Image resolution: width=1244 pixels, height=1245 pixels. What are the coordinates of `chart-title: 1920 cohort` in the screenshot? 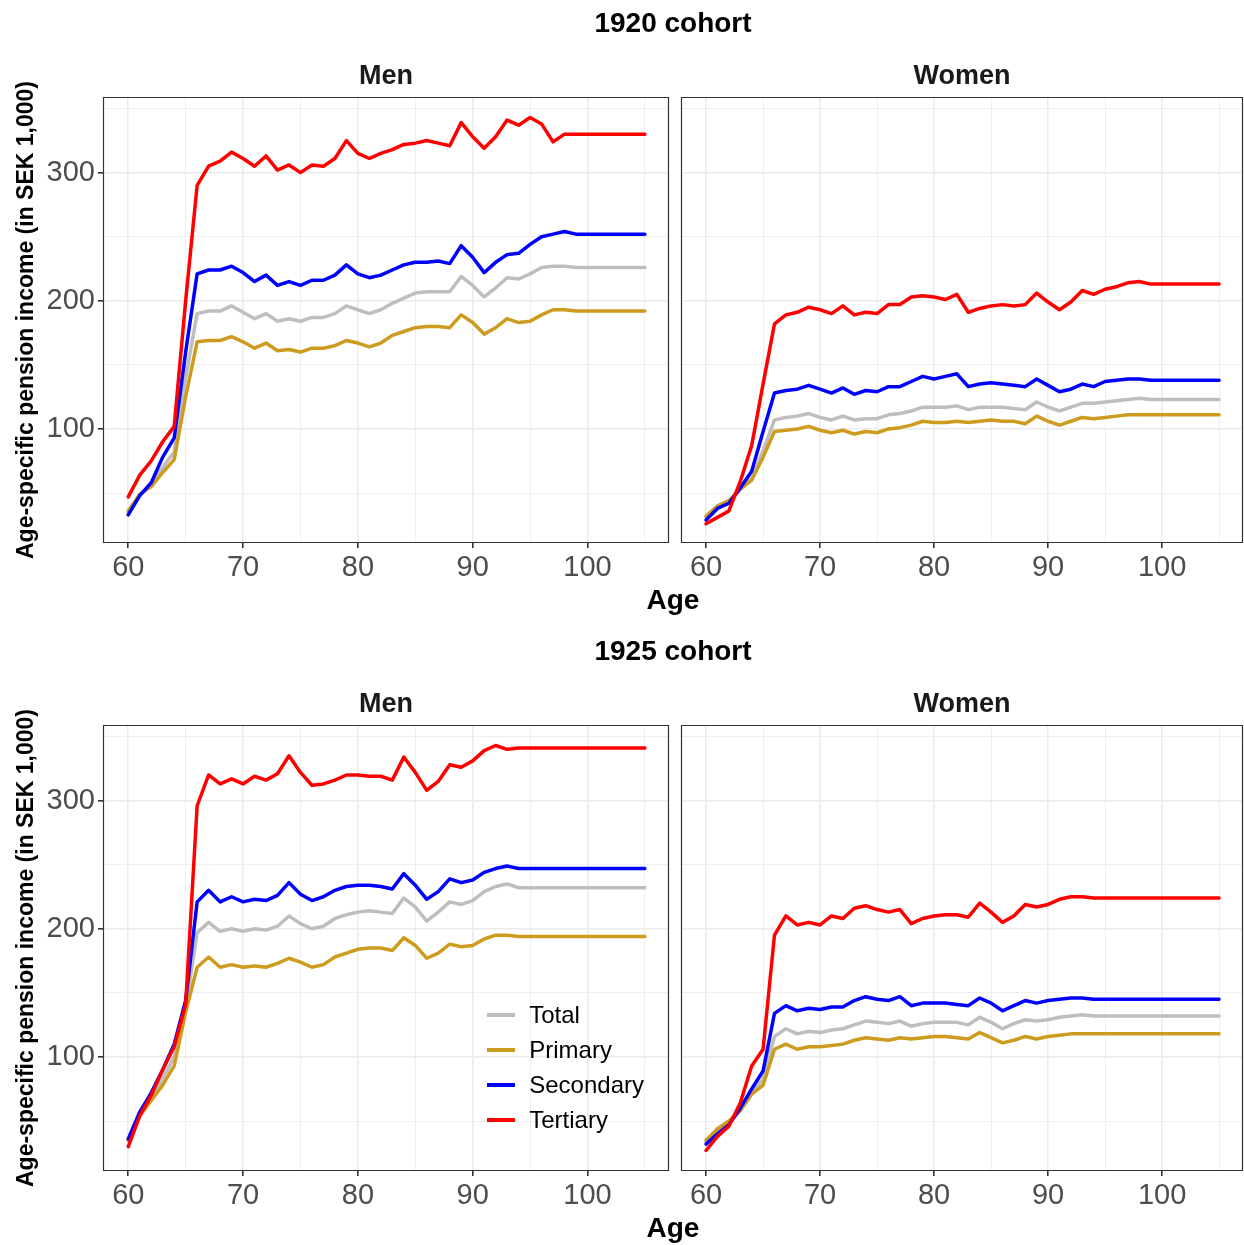 It's located at (673, 23).